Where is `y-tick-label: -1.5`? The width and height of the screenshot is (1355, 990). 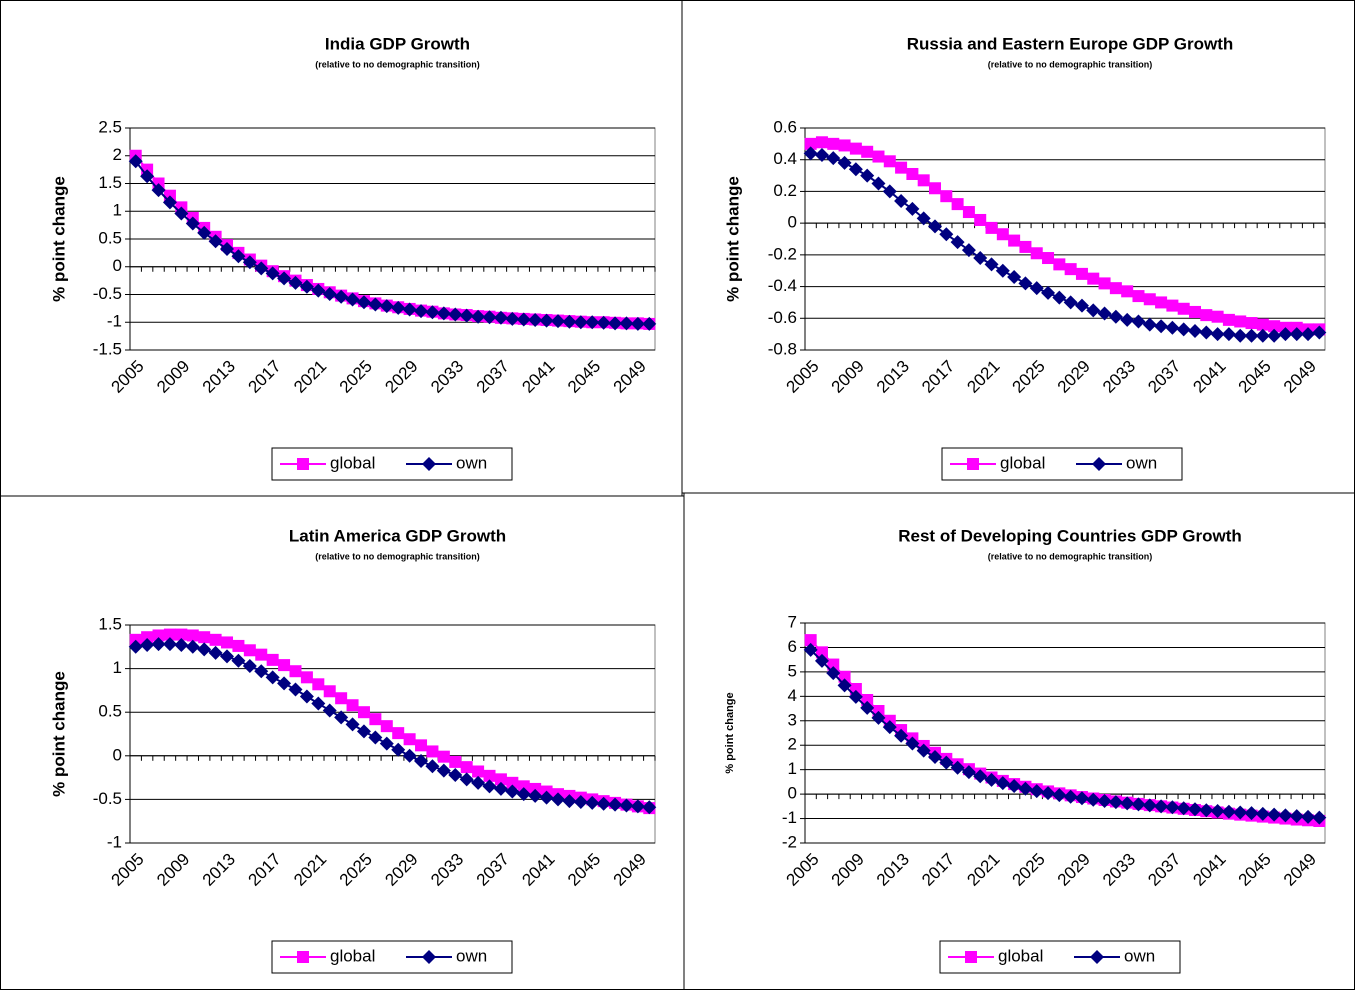
y-tick-label: -1.5 is located at coordinates (107, 348).